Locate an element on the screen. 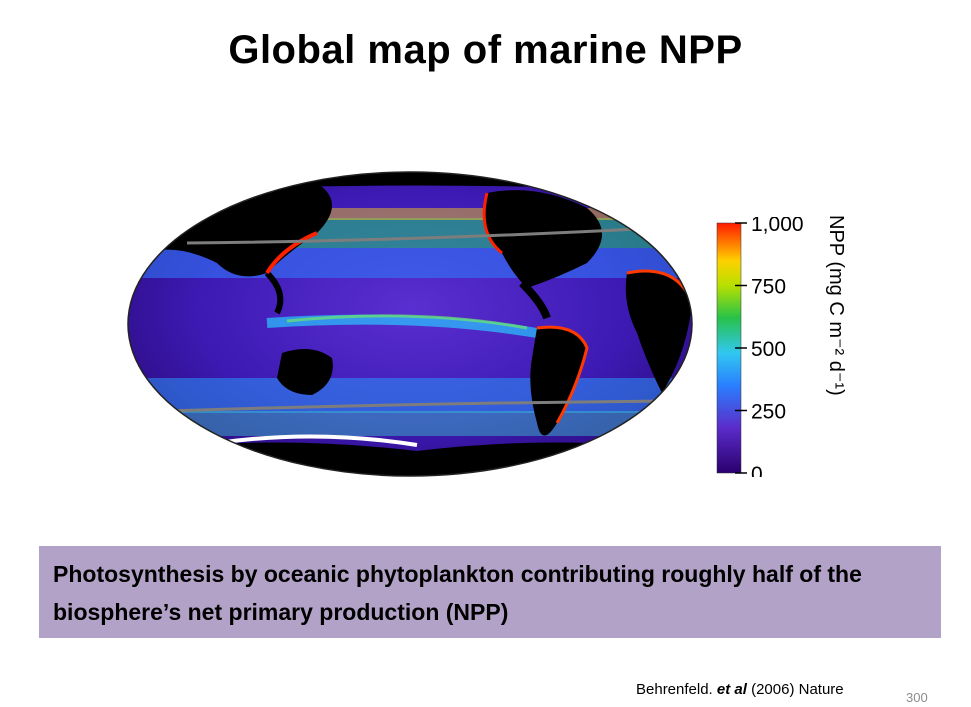 The width and height of the screenshot is (971, 707). npp-colorbar: 1,000 750 500 250 0 is located at coordinates (788, 349).